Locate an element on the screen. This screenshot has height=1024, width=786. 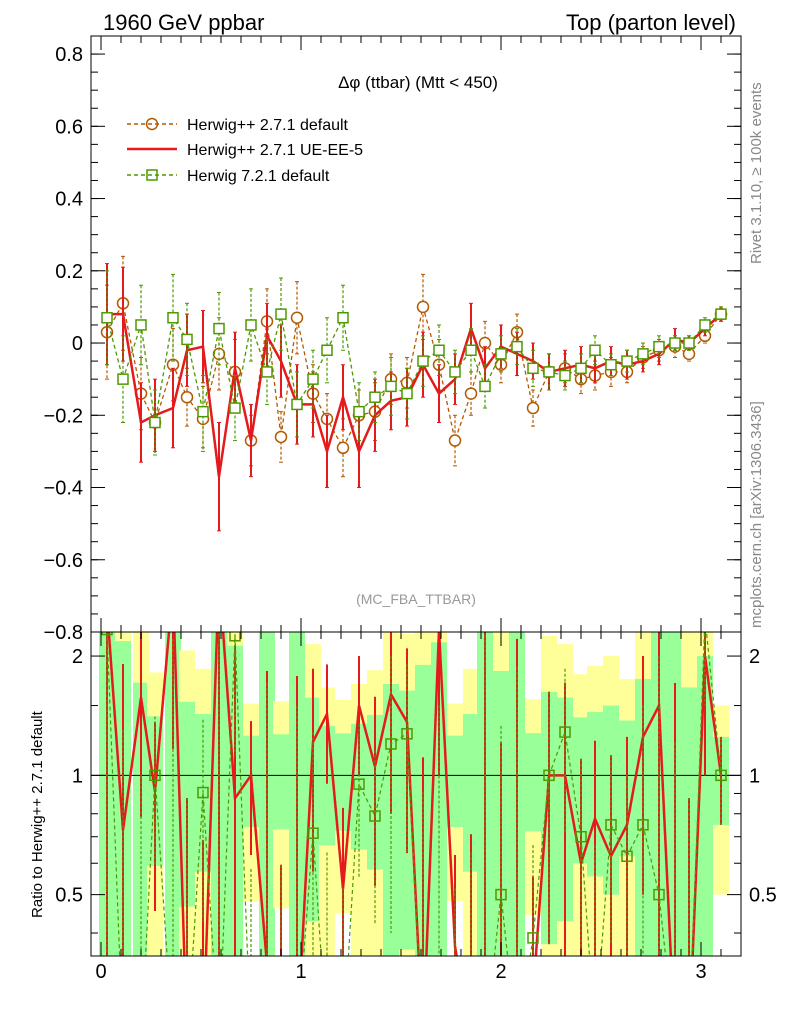
legend-entry-herwigpp-ueee5: Herwig++ 2.7.1 UE-EE-5 is located at coordinates (245, 150).